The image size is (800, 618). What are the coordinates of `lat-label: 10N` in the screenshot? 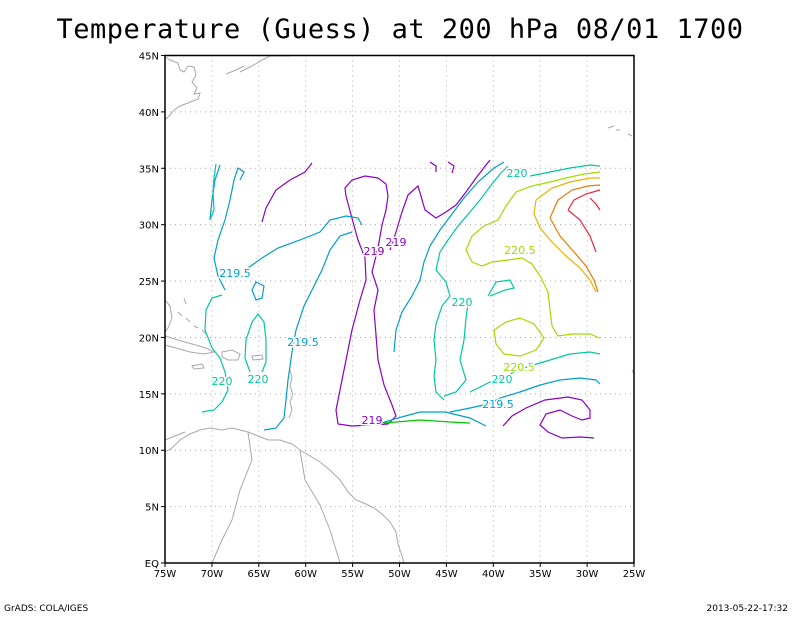 It's located at (149, 451).